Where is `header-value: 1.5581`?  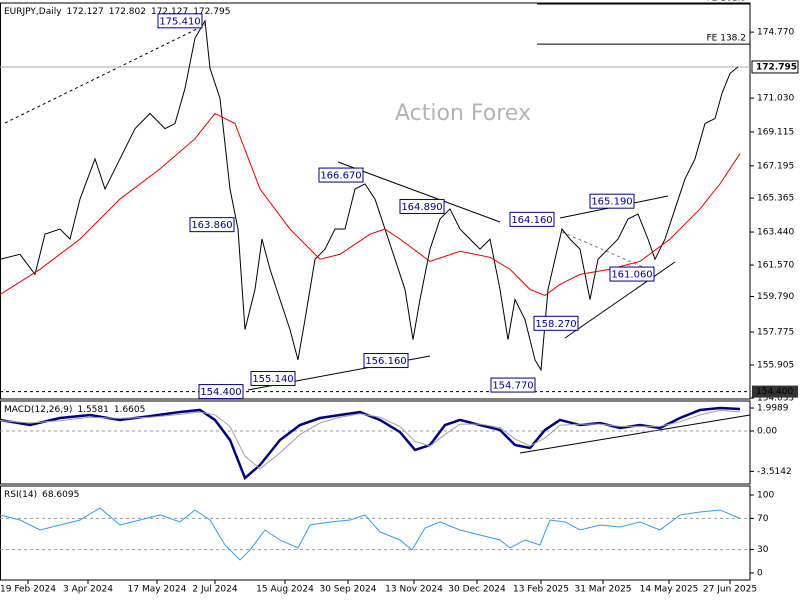
header-value: 1.5581 is located at coordinates (93, 410).